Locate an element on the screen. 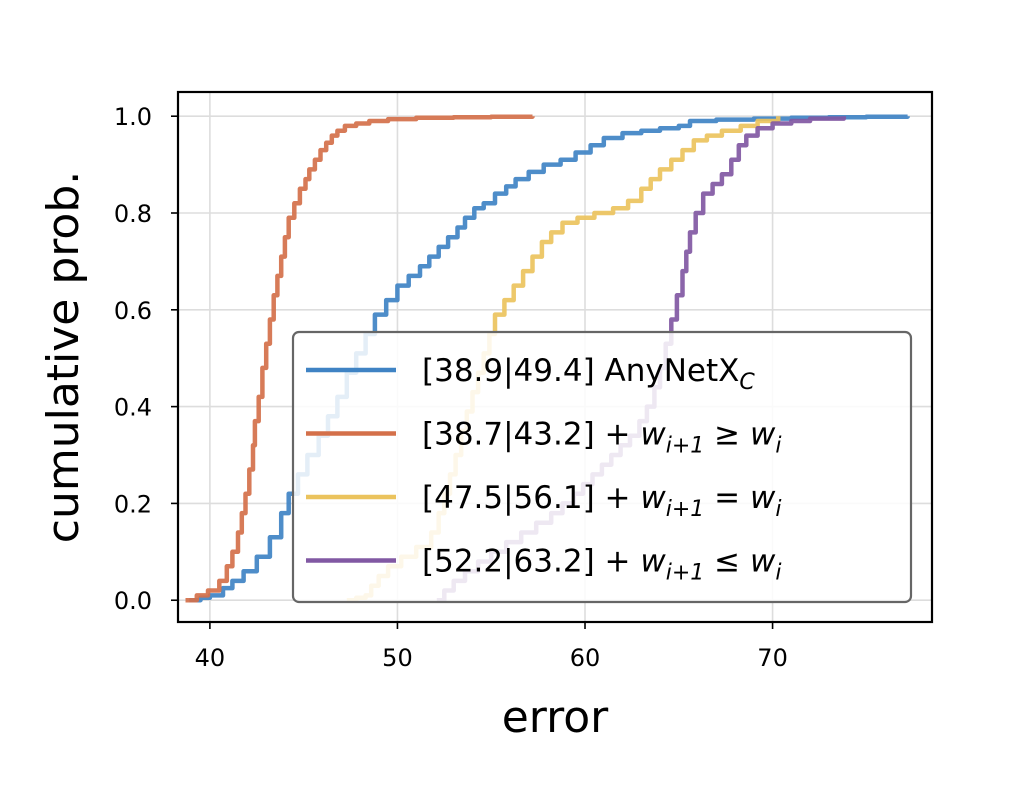  x-tick-label-3: 70 is located at coordinates (772, 658).